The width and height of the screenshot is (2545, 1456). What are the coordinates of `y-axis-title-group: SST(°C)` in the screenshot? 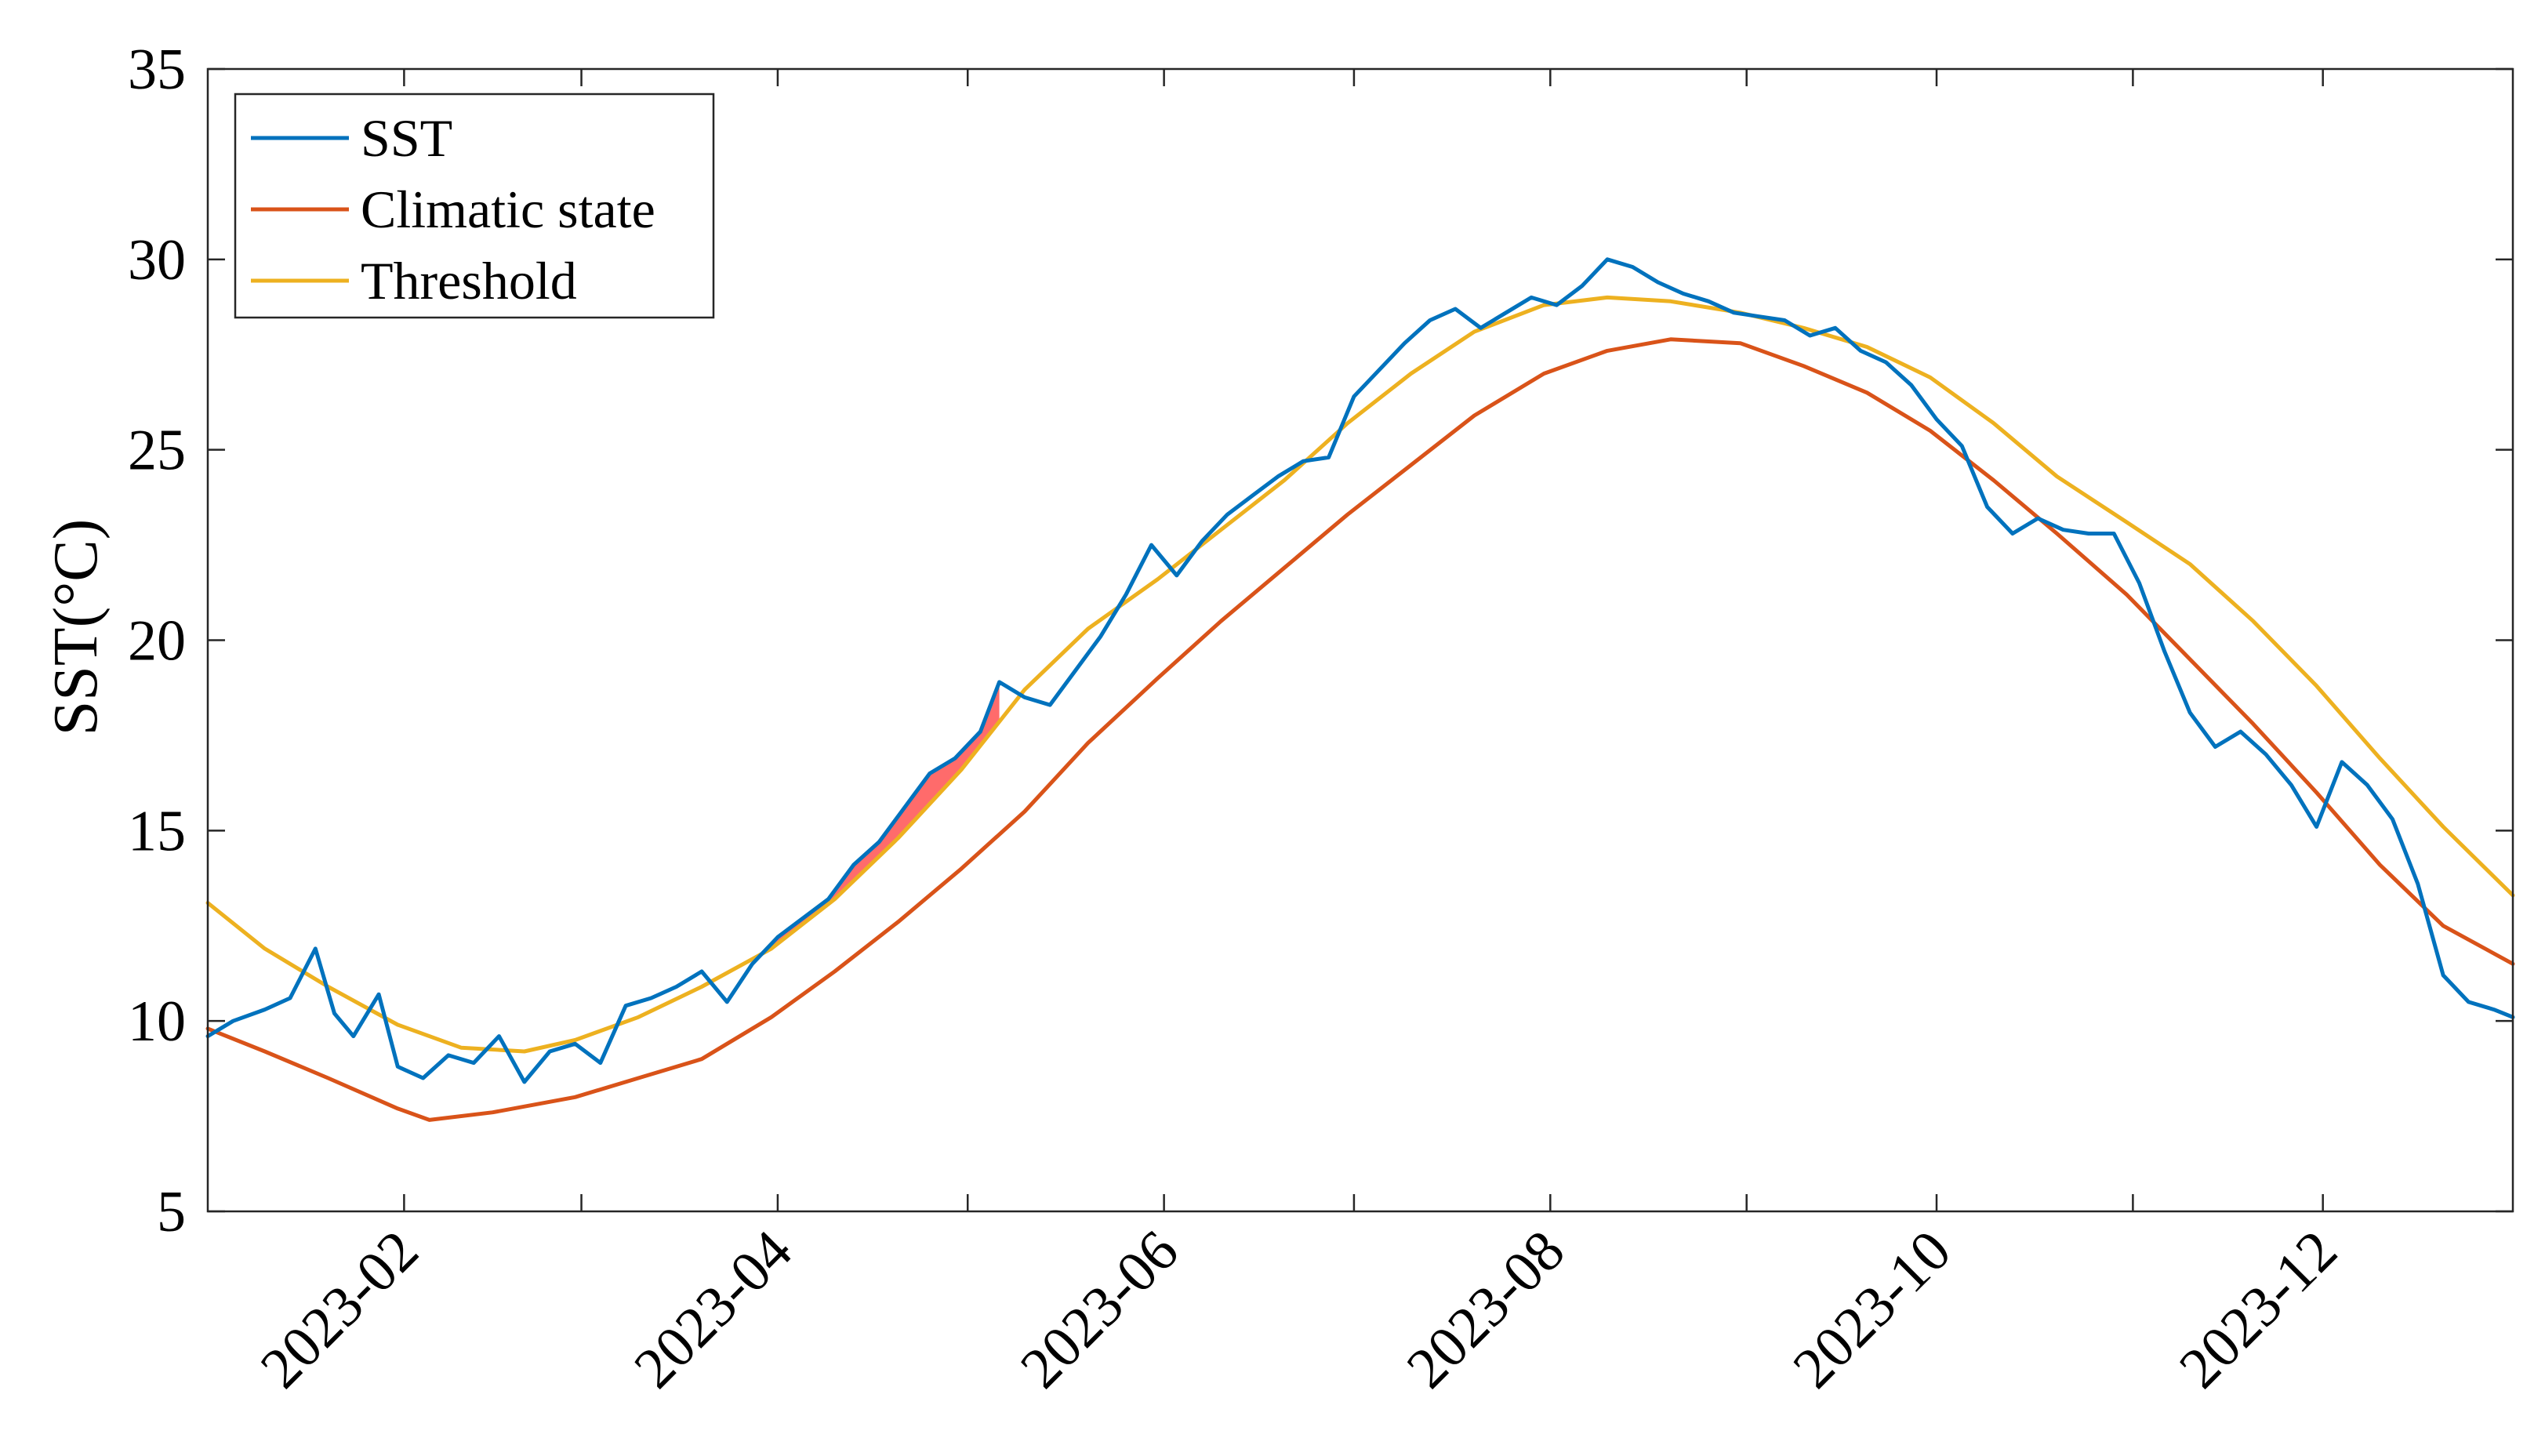 It's located at (76, 627).